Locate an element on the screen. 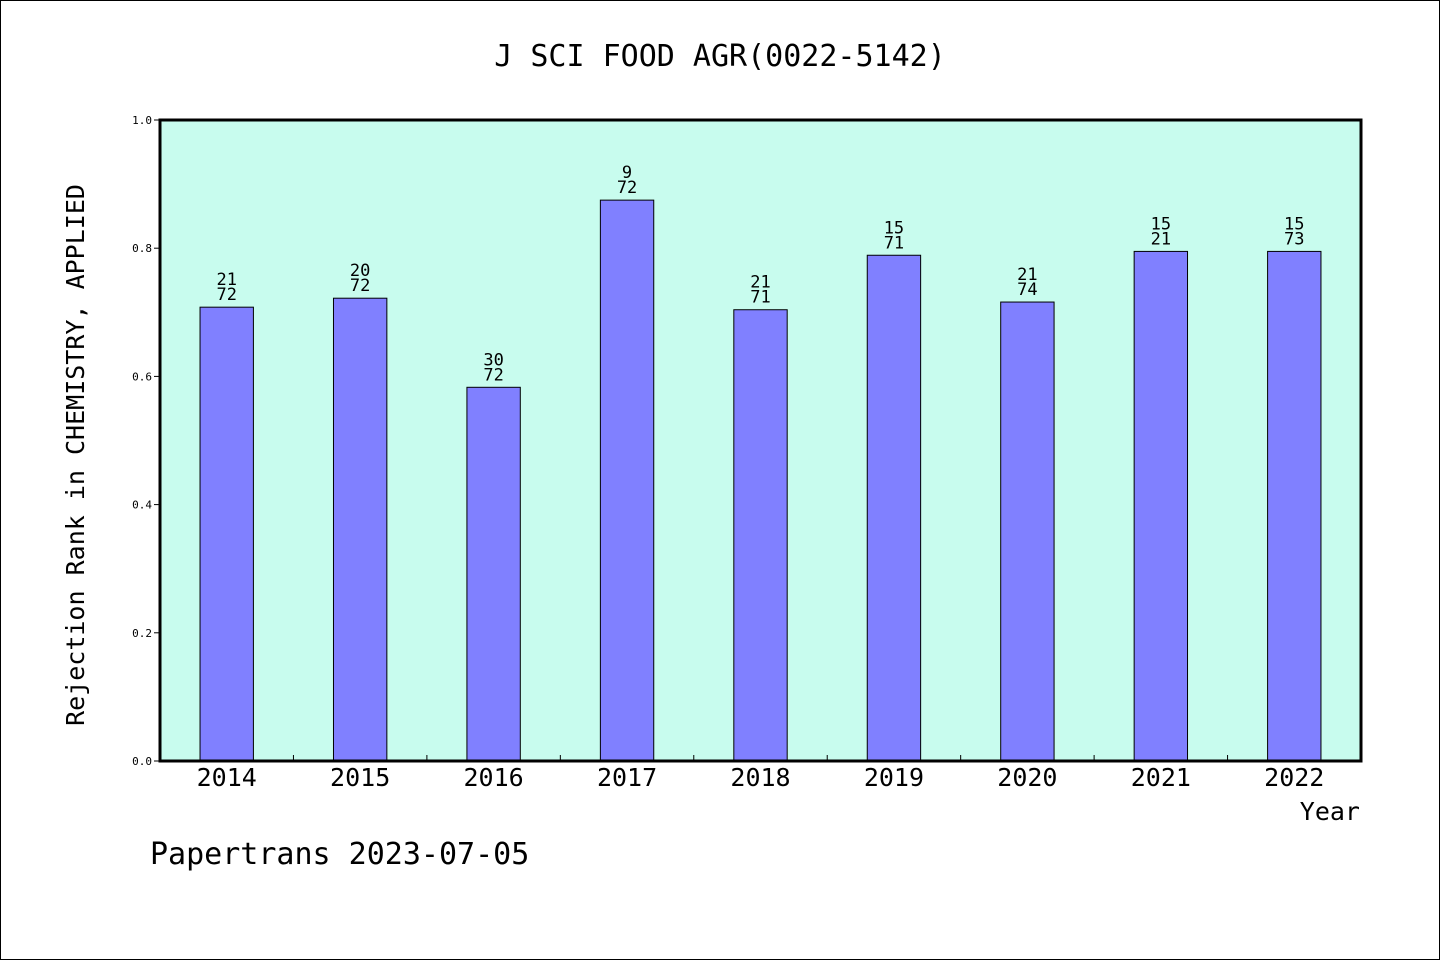  bar-label-numerator: 20 is located at coordinates (360, 271).